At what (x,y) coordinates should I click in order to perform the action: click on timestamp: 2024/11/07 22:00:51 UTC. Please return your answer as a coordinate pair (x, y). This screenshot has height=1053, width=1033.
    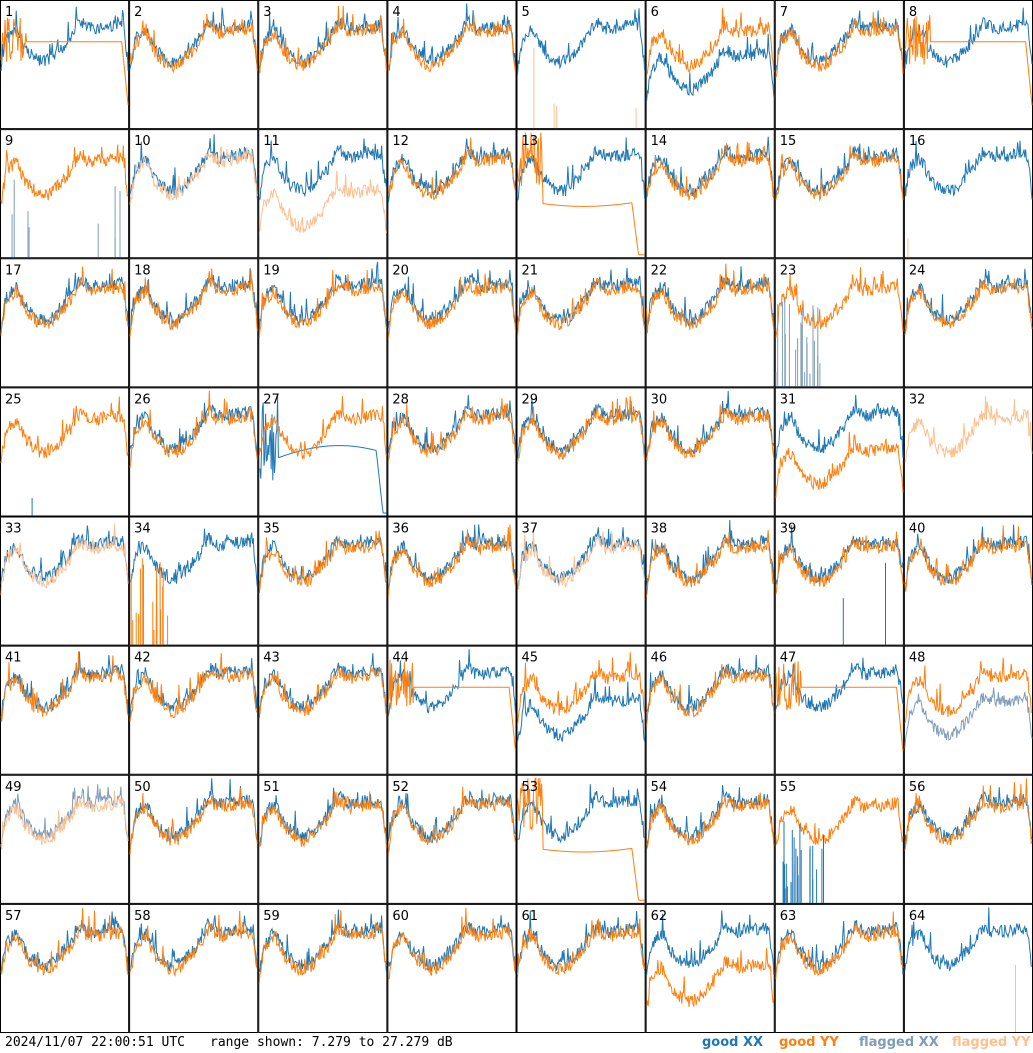
    Looking at the image, I should click on (95, 1042).